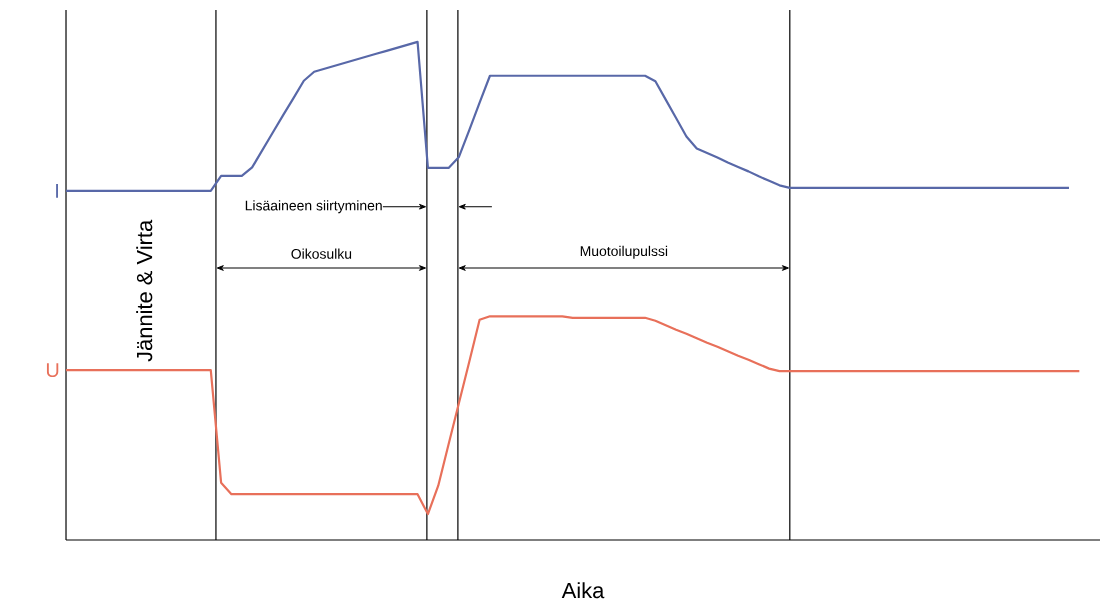 This screenshot has height=607, width=1106. What do you see at coordinates (144, 290) in the screenshot?
I see `y-axis-title: Jännite & Virta` at bounding box center [144, 290].